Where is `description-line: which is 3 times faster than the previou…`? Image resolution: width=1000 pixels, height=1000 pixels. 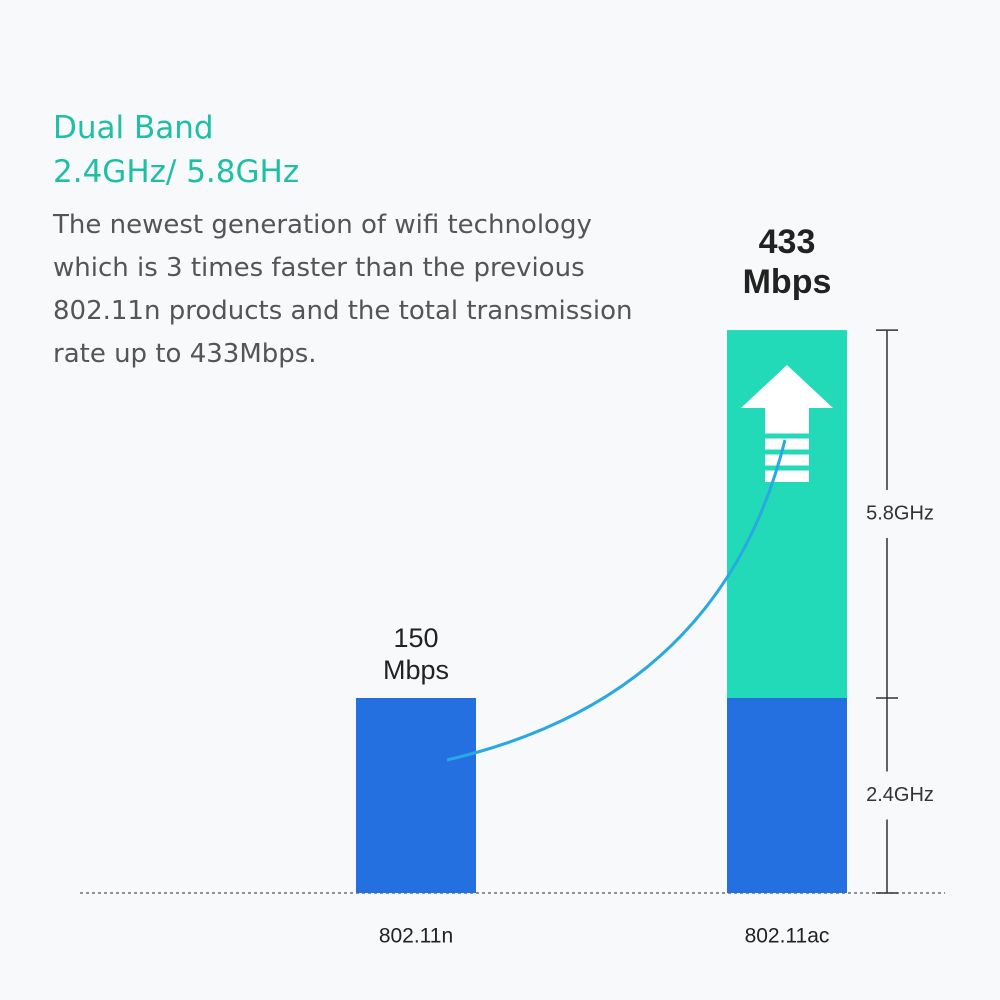 description-line: which is 3 times faster than the previou… is located at coordinates (319, 268).